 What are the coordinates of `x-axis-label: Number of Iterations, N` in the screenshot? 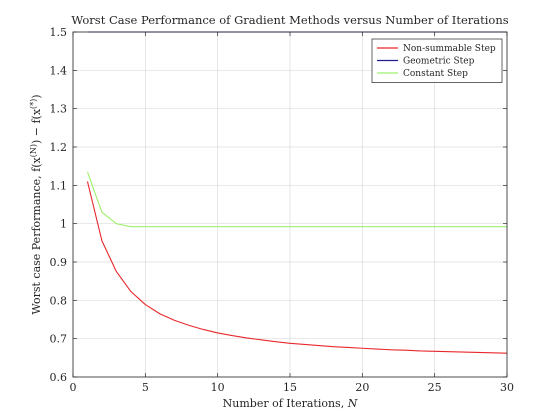 It's located at (290, 403).